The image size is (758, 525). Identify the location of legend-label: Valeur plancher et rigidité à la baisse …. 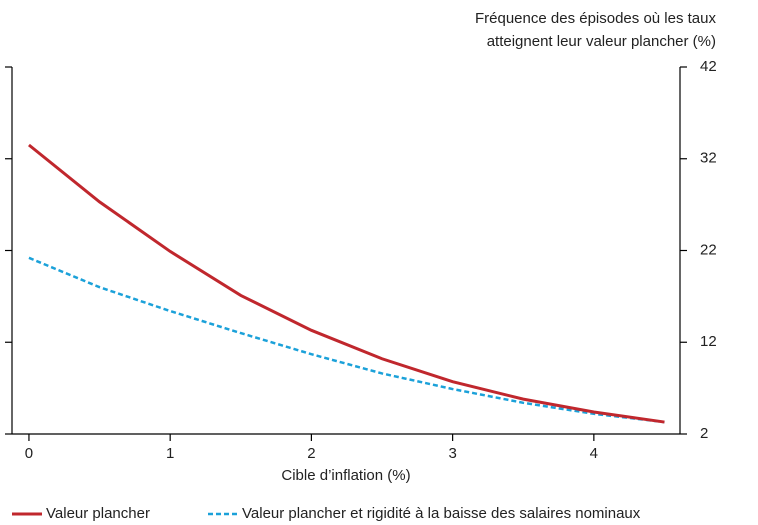
(441, 513).